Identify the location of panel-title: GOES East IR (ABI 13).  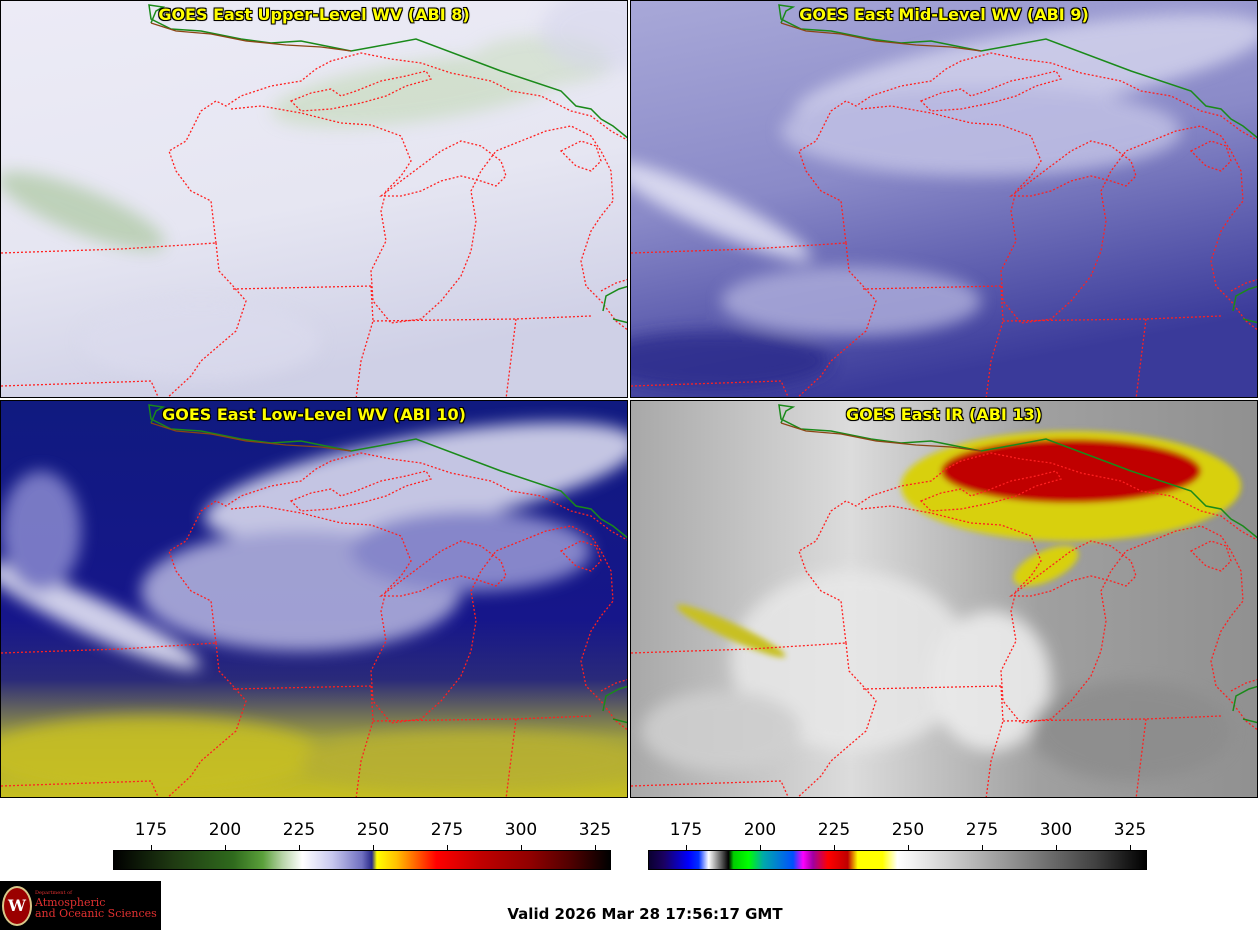
(944, 414).